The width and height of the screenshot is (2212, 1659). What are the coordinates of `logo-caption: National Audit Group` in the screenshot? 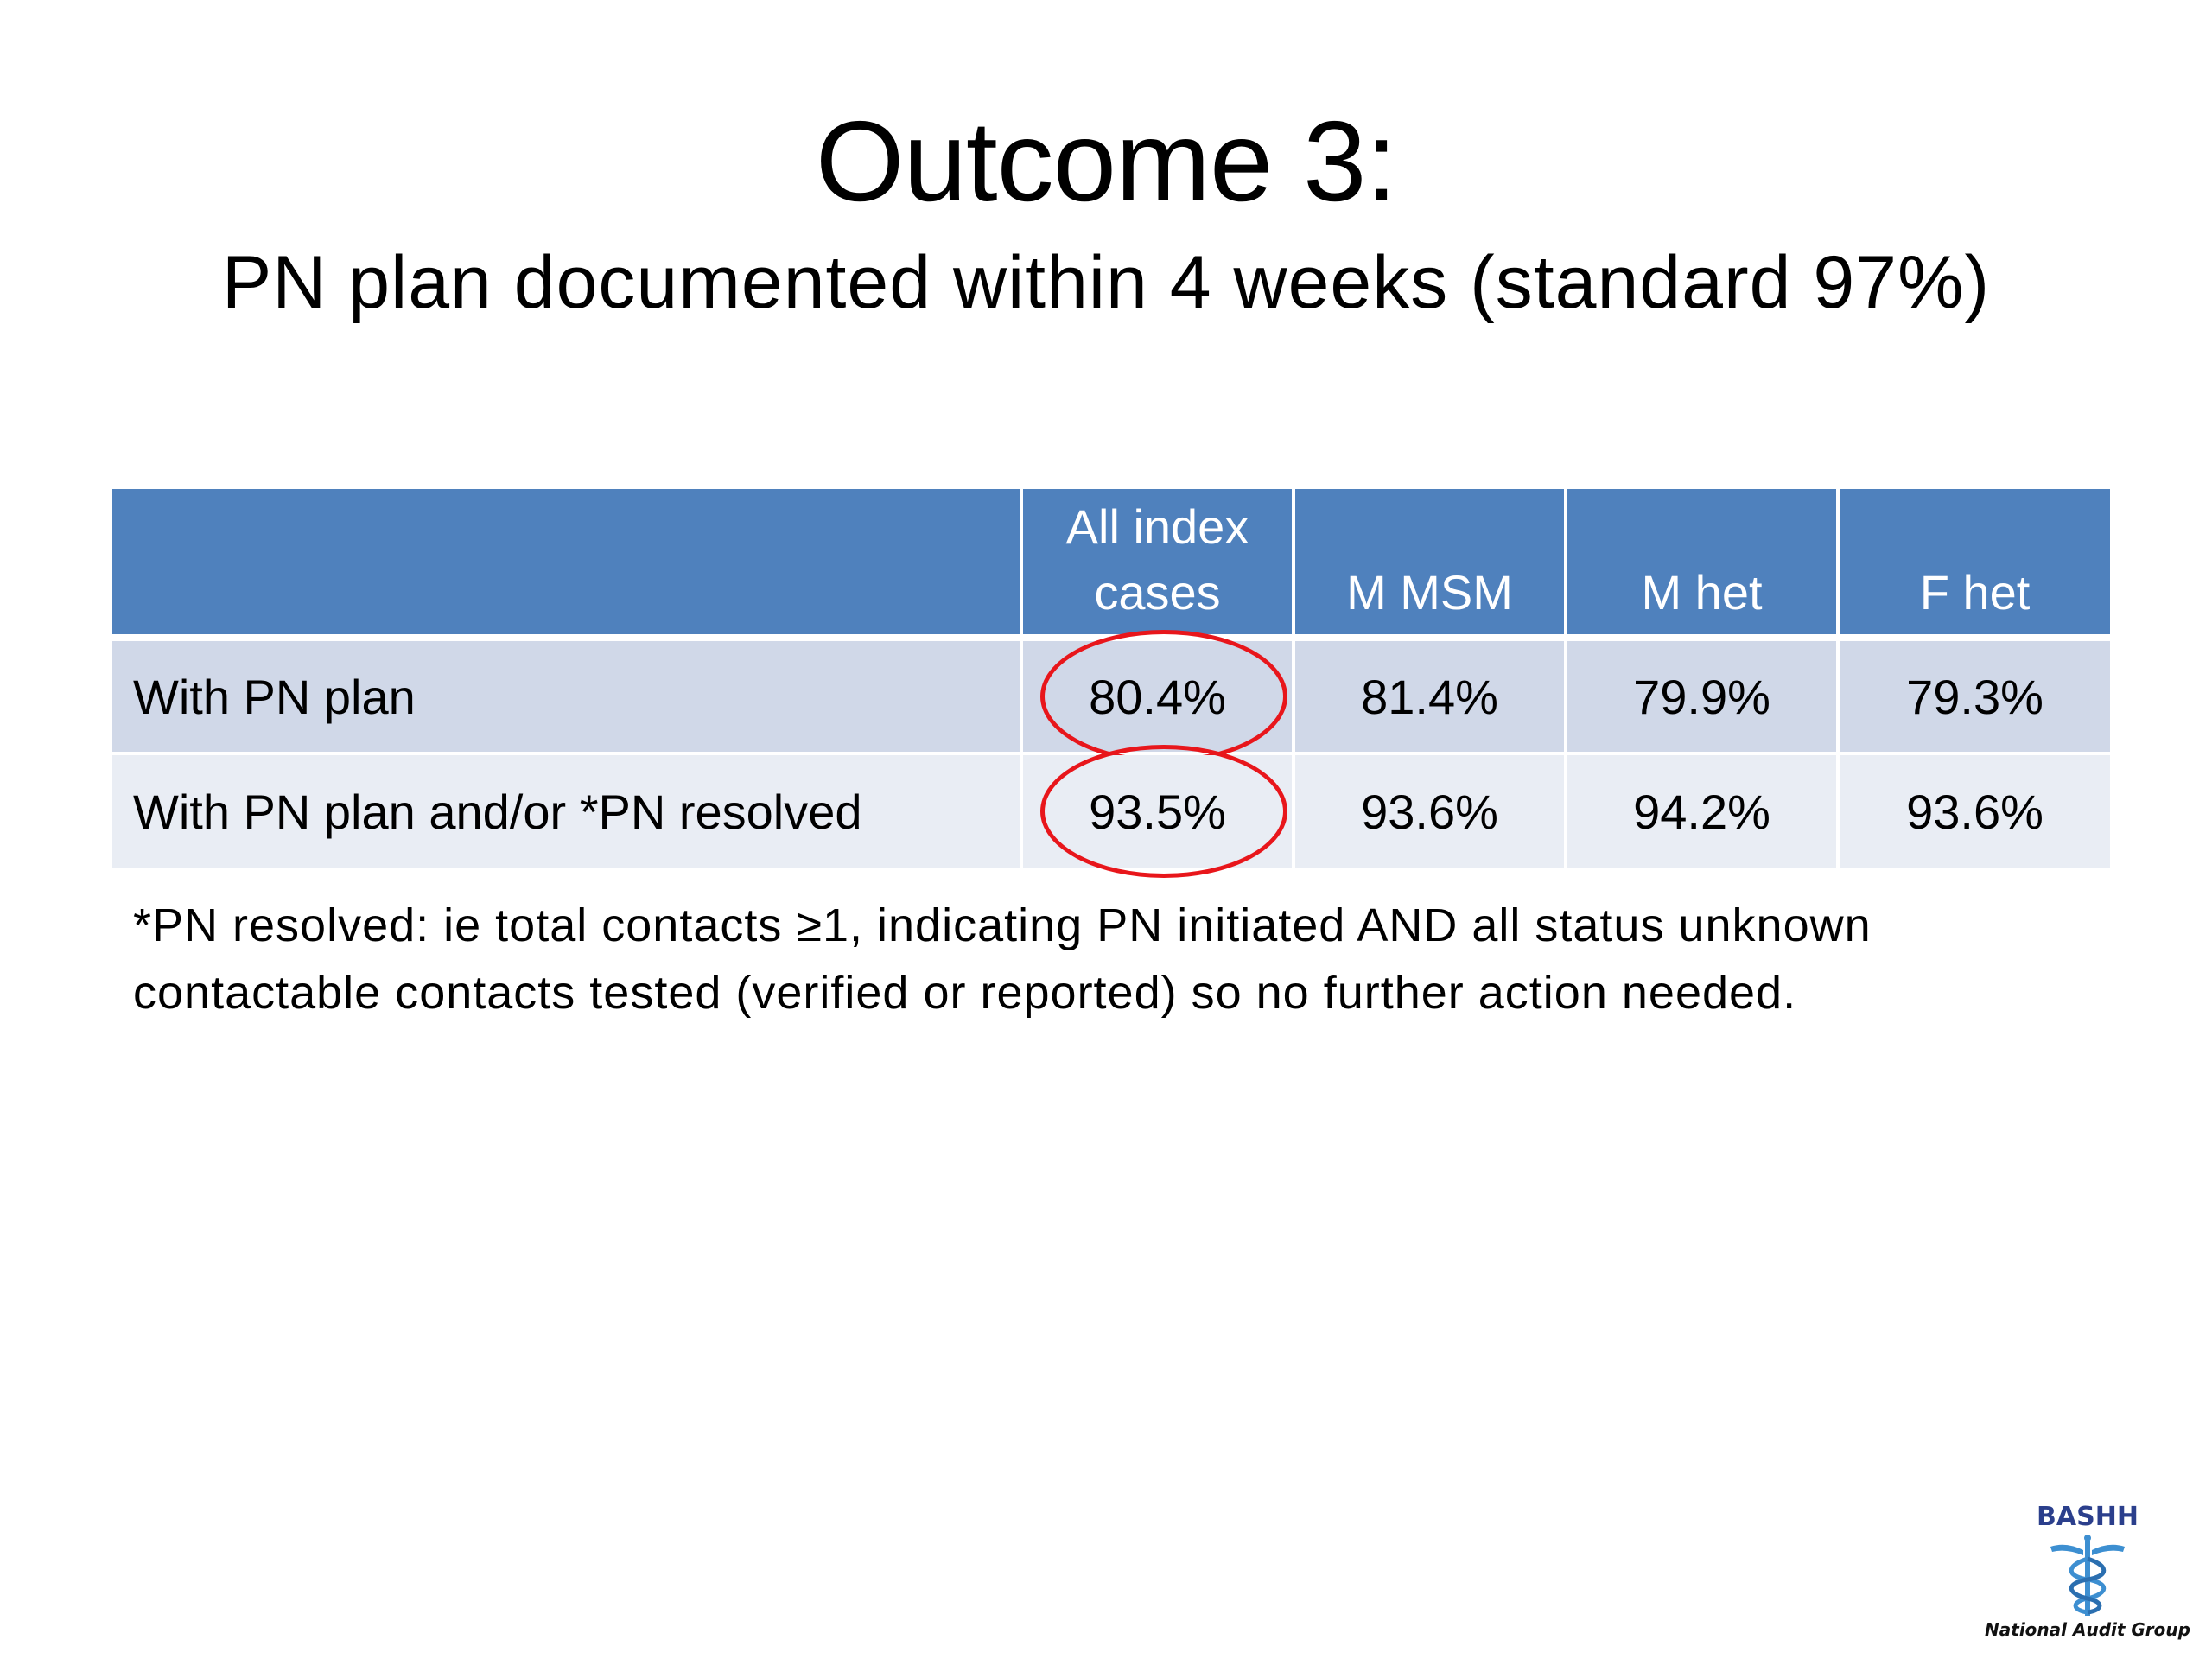 It's located at (2087, 1629).